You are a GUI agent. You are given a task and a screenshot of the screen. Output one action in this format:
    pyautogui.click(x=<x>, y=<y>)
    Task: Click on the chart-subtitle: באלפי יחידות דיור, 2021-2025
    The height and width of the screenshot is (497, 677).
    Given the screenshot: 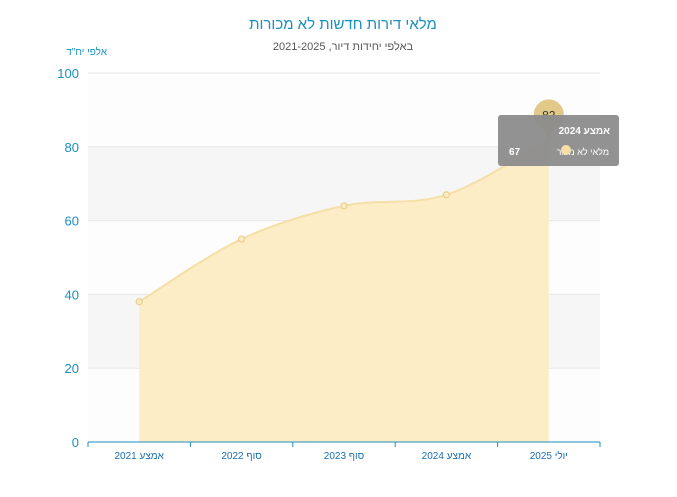 What is the action you would take?
    pyautogui.click(x=343, y=46)
    